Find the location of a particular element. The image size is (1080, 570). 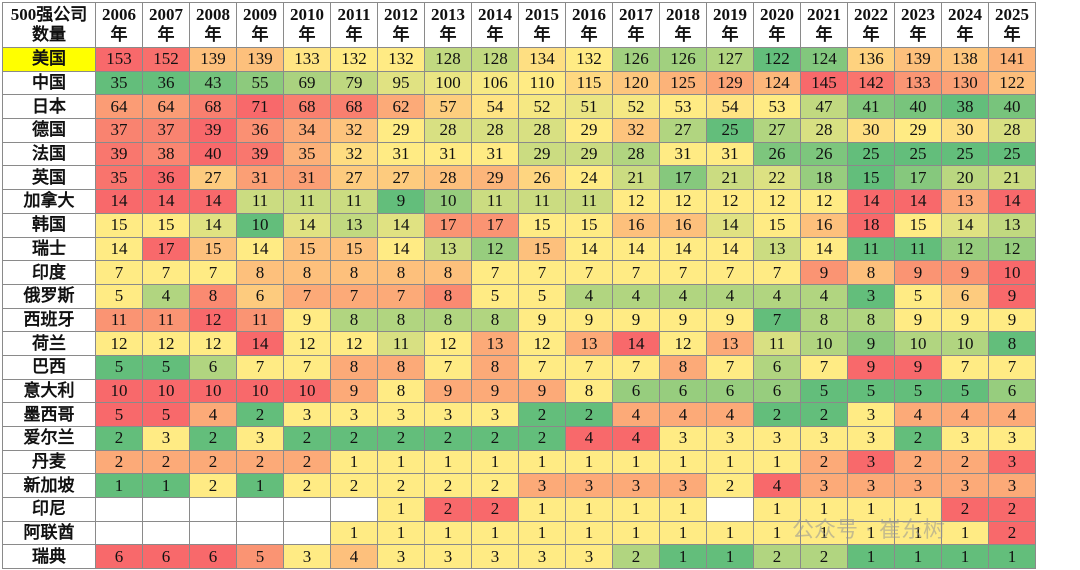

table-row: 墨西哥 5 5 4 2 3 3 3 3 3 2 2 4 4 4 2 2 3 4 4 4 is located at coordinates (519, 414).